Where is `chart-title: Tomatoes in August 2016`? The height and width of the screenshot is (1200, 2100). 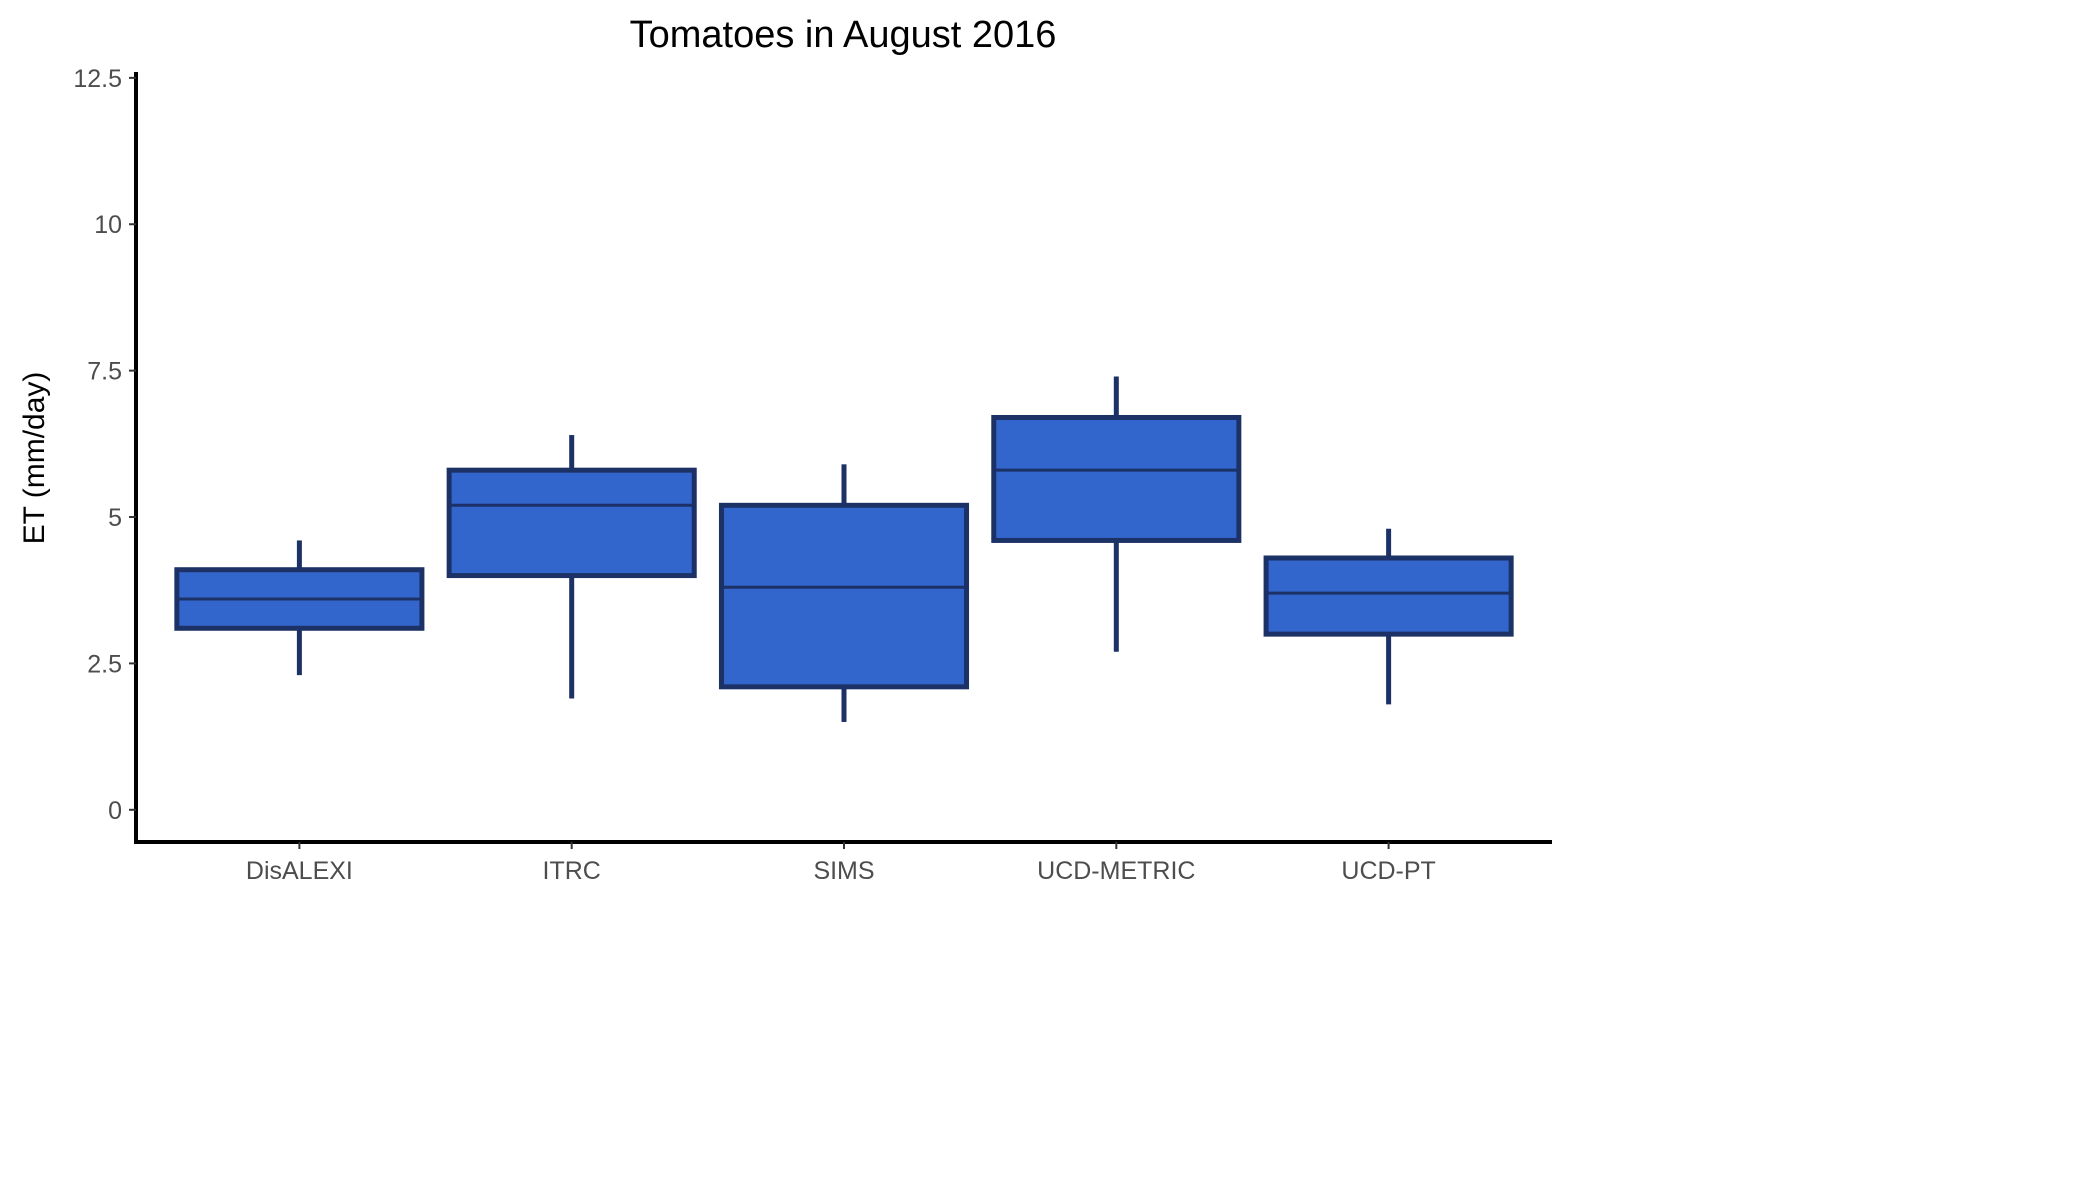
chart-title: Tomatoes in August 2016 is located at coordinates (843, 35).